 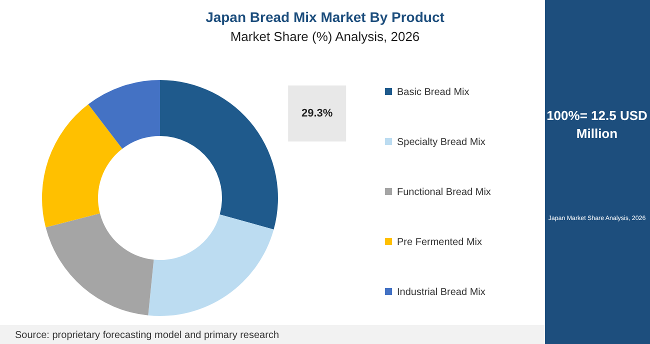 What do you see at coordinates (441, 142) in the screenshot?
I see `legend-label: Specialty Bread Mix` at bounding box center [441, 142].